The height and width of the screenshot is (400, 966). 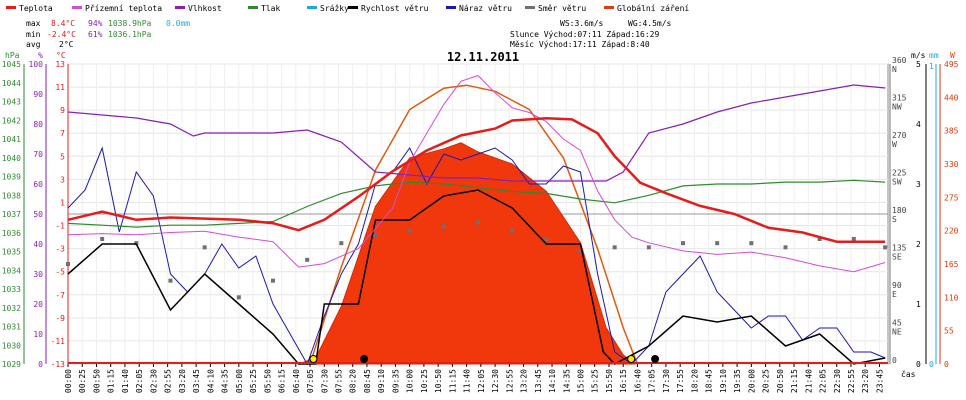 What do you see at coordinates (566, 381) in the screenshot?
I see `x-tick-label: 14:35` at bounding box center [566, 381].